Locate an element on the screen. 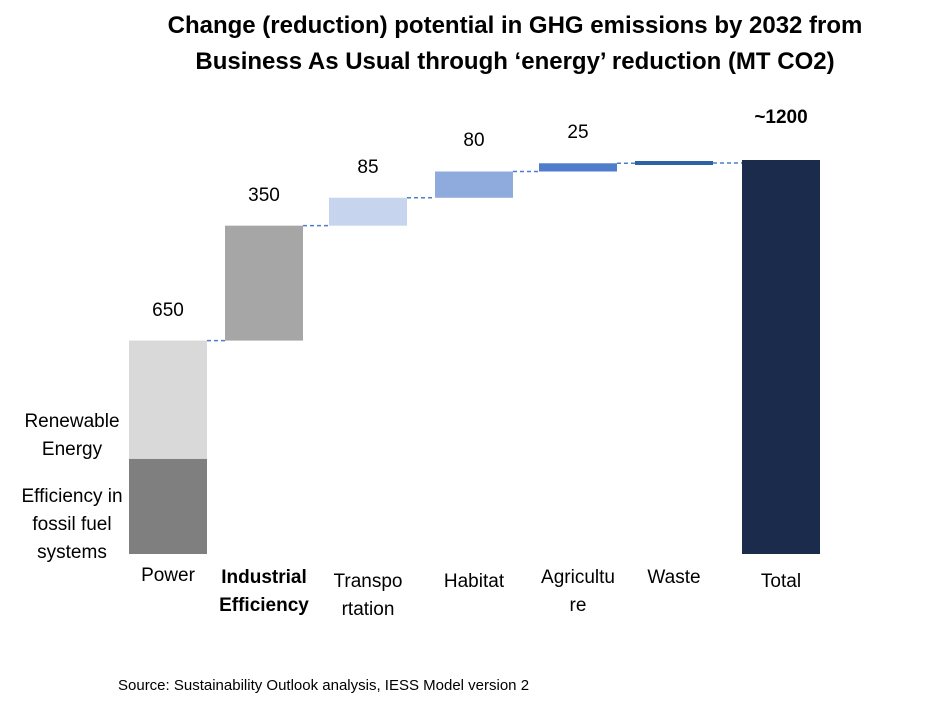 This screenshot has width=937, height=707. bar-total is located at coordinates (781, 357).